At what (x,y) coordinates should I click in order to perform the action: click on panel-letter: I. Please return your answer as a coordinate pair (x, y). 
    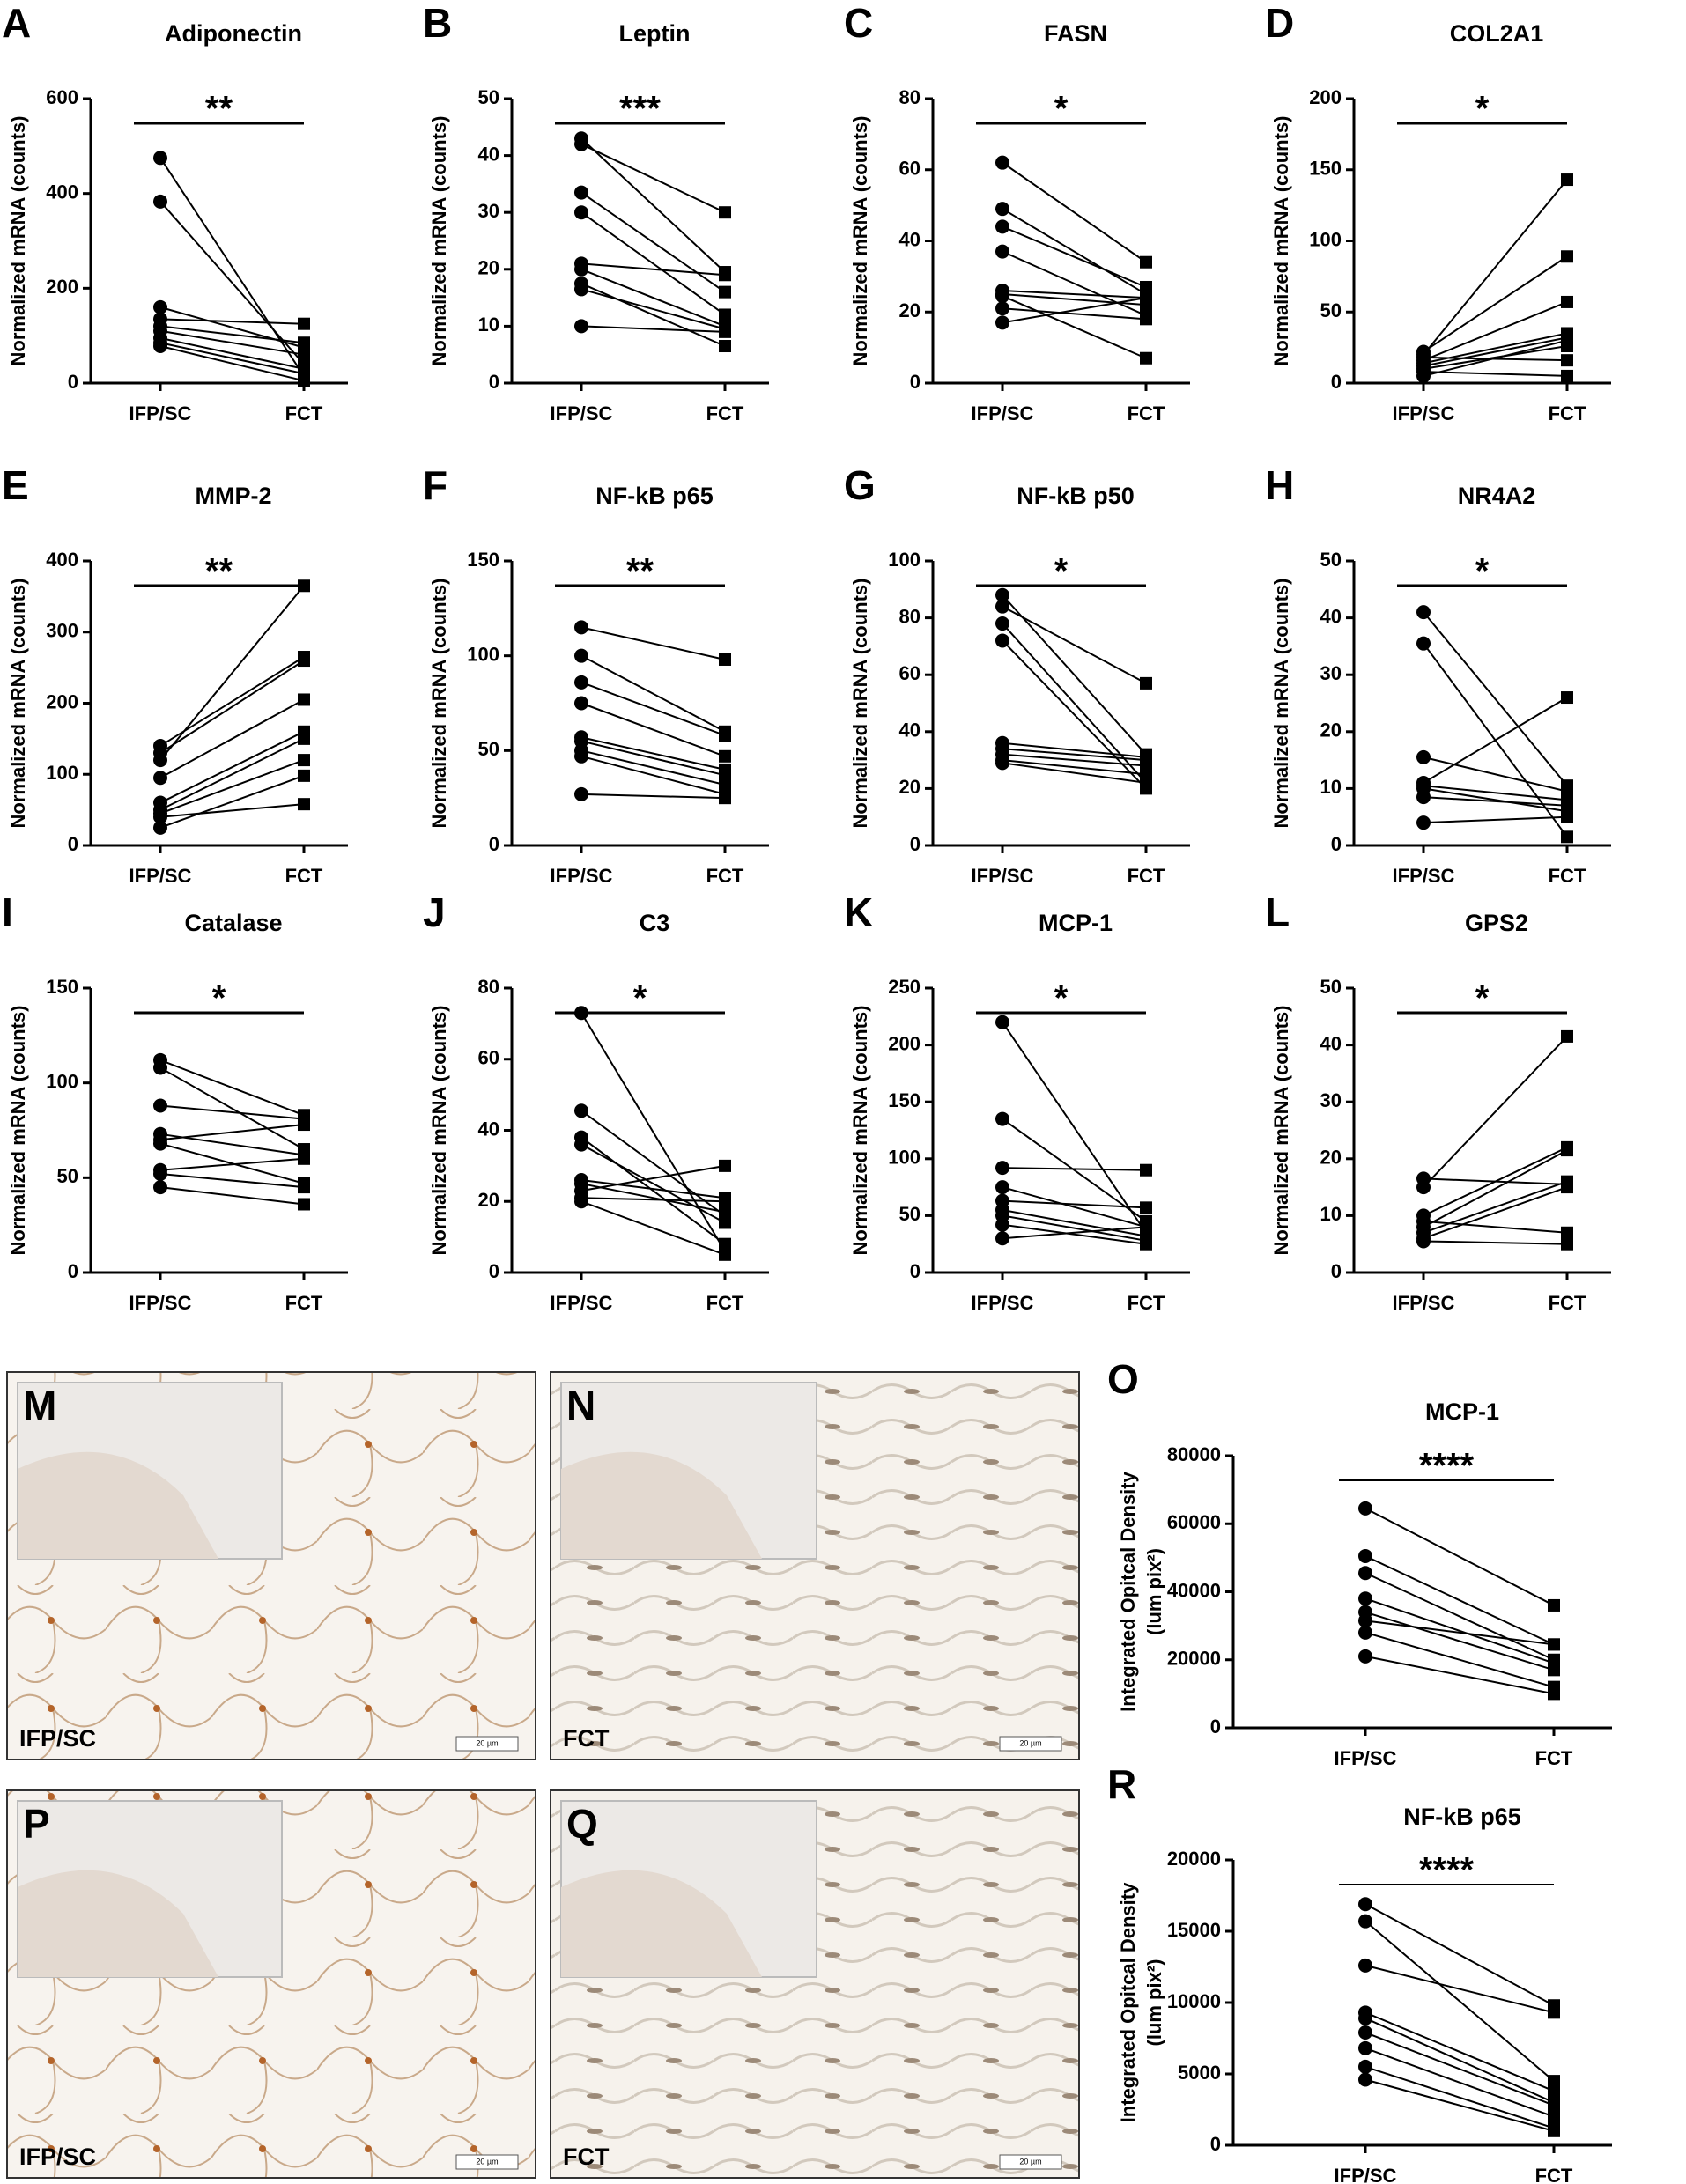
    Looking at the image, I should click on (8, 912).